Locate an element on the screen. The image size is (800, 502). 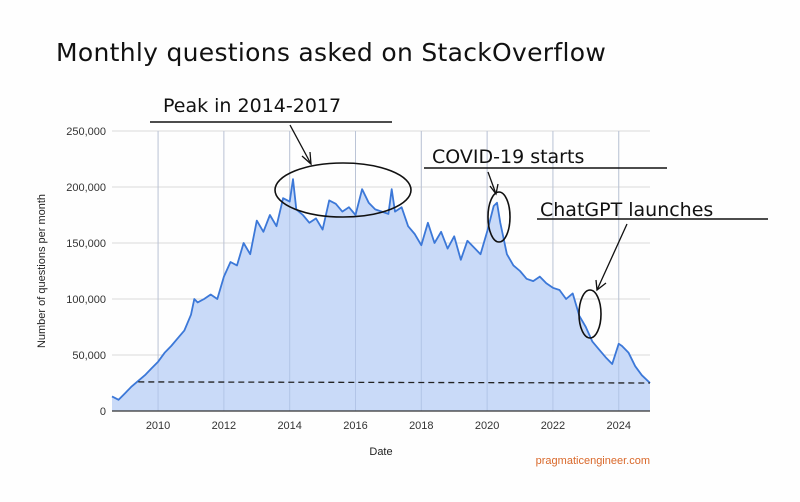
y-tick-label: 100,000 is located at coordinates (86, 300).